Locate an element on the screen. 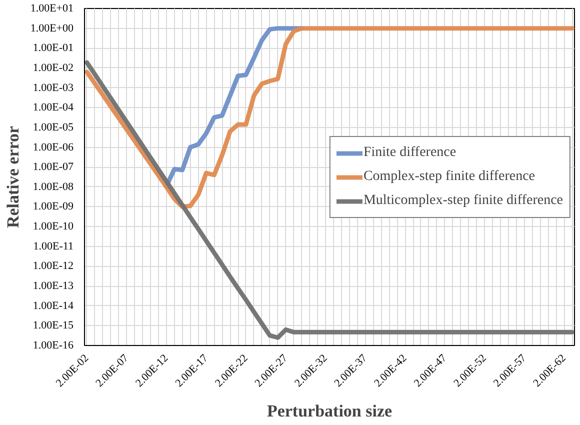 The image size is (580, 425). y-tick-label: 1.00E-14 is located at coordinates (53, 306).